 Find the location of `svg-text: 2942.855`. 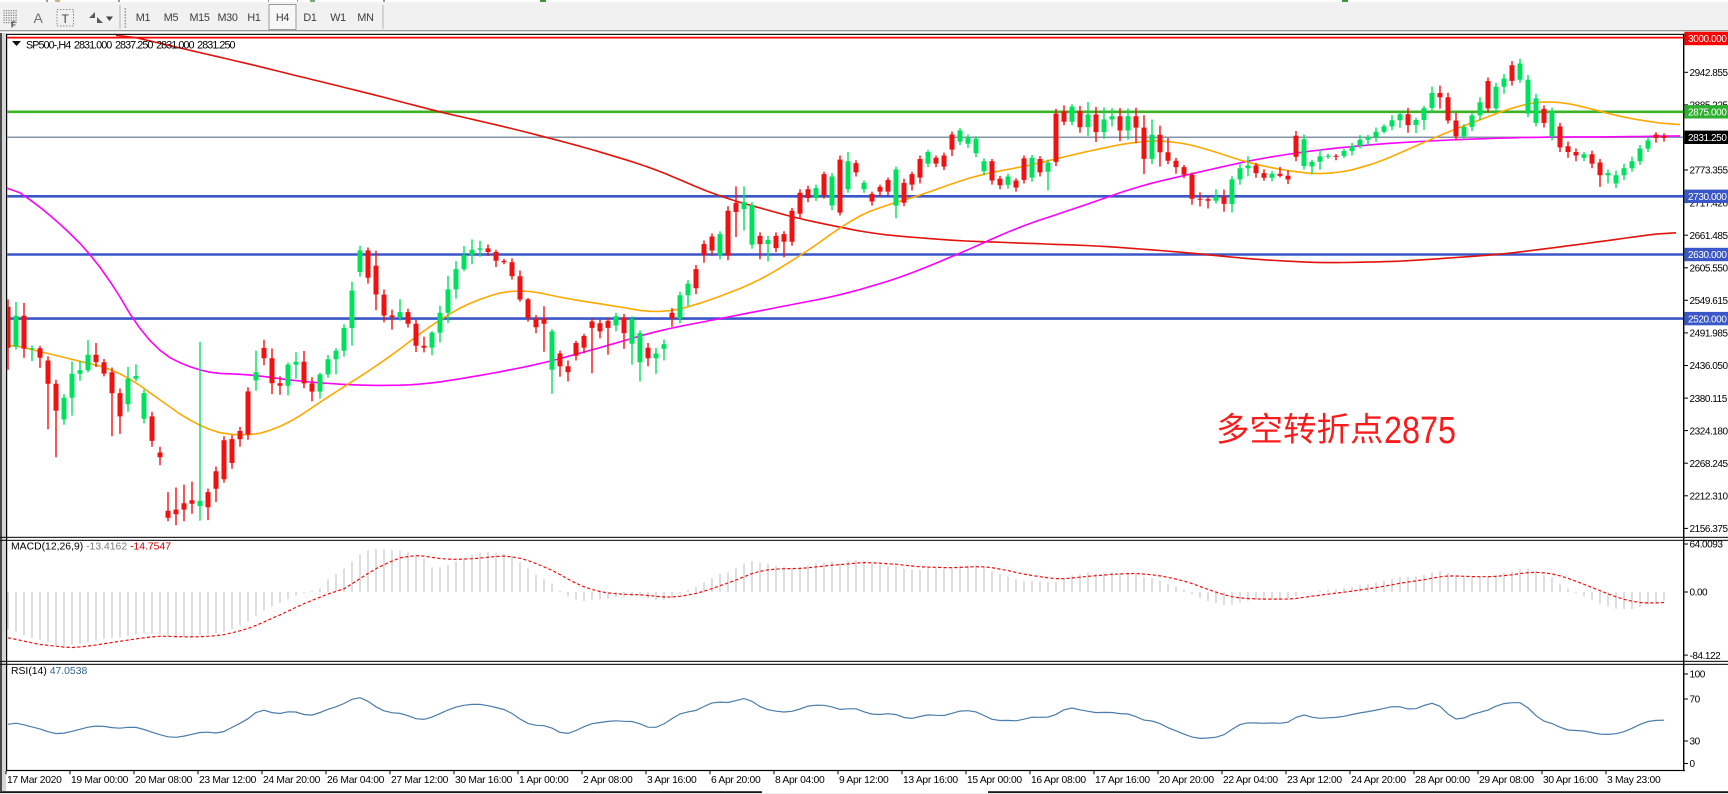

svg-text: 2942.855 is located at coordinates (1709, 73).